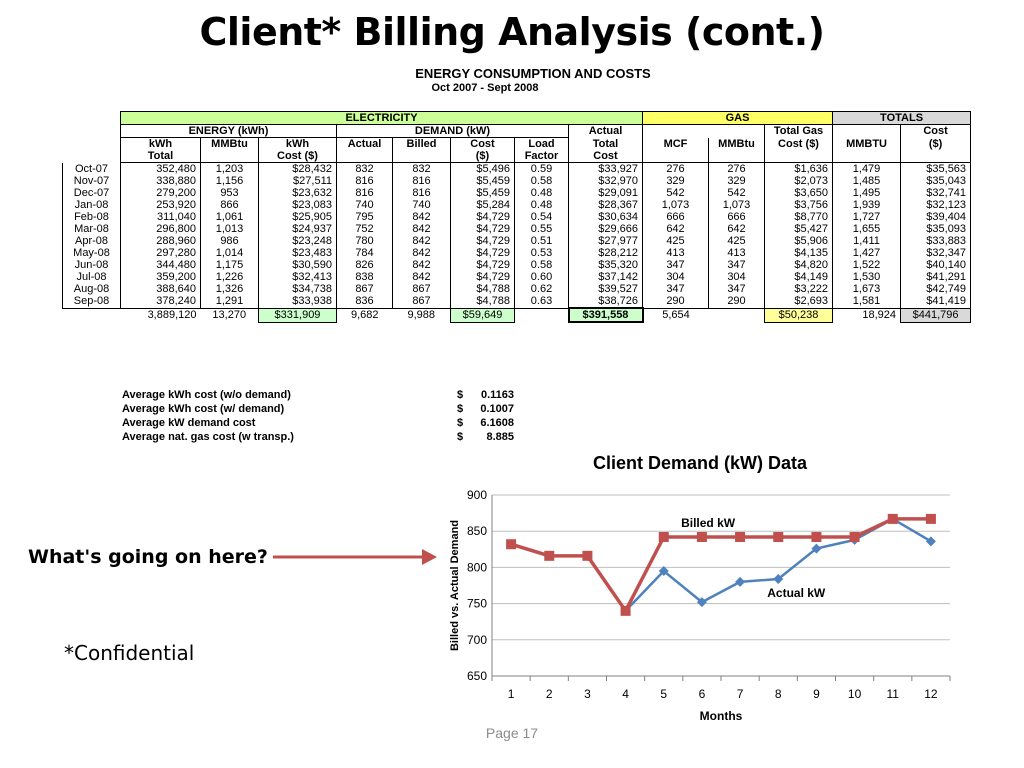  What do you see at coordinates (866, 277) in the screenshot?
I see `cell-total-mmbtu: 1,530` at bounding box center [866, 277].